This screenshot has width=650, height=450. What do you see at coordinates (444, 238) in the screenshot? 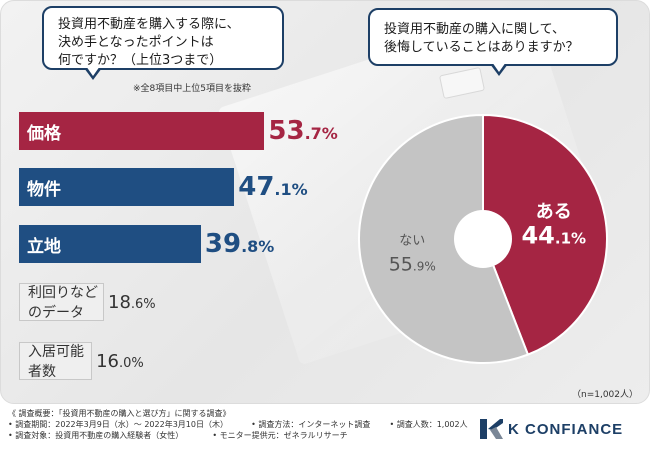
I see `pie-slice-no` at bounding box center [444, 238].